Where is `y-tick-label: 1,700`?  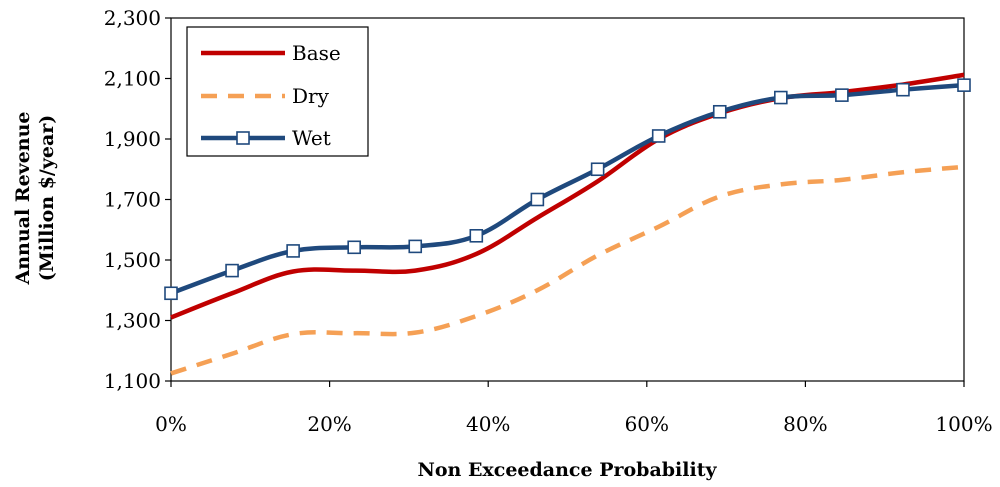
y-tick-label: 1,700 is located at coordinates (132, 200).